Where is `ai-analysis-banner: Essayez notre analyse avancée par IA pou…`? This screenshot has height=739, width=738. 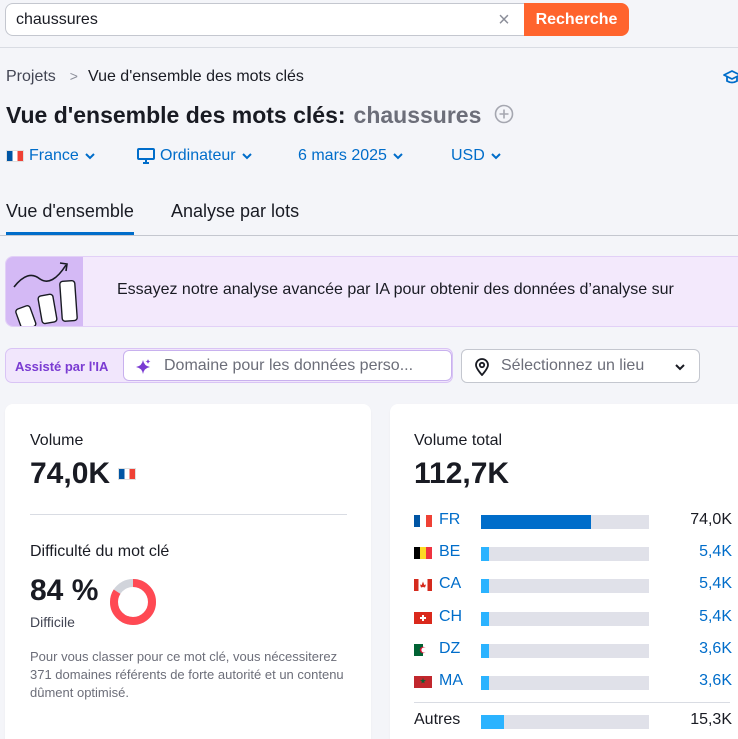
ai-analysis-banner: Essayez notre analyse avancée par IA pou… is located at coordinates (371, 291).